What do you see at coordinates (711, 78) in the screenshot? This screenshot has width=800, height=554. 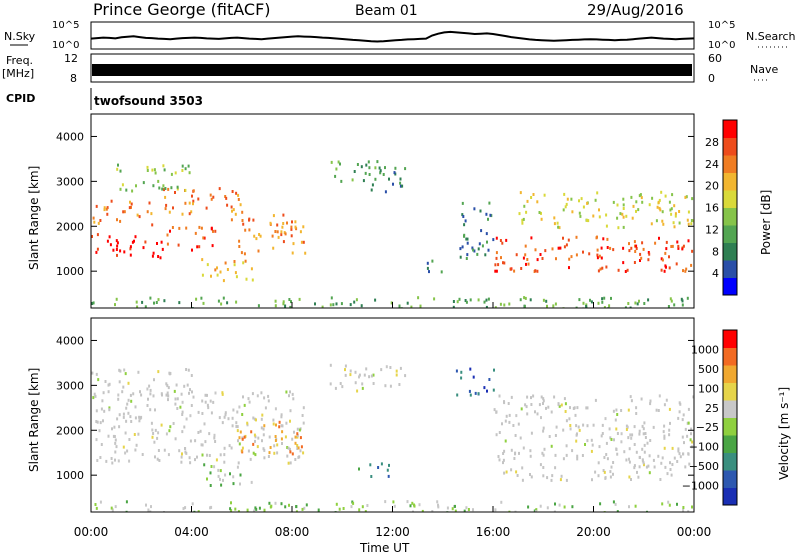 I see `nave-tick-bottom: 0` at bounding box center [711, 78].